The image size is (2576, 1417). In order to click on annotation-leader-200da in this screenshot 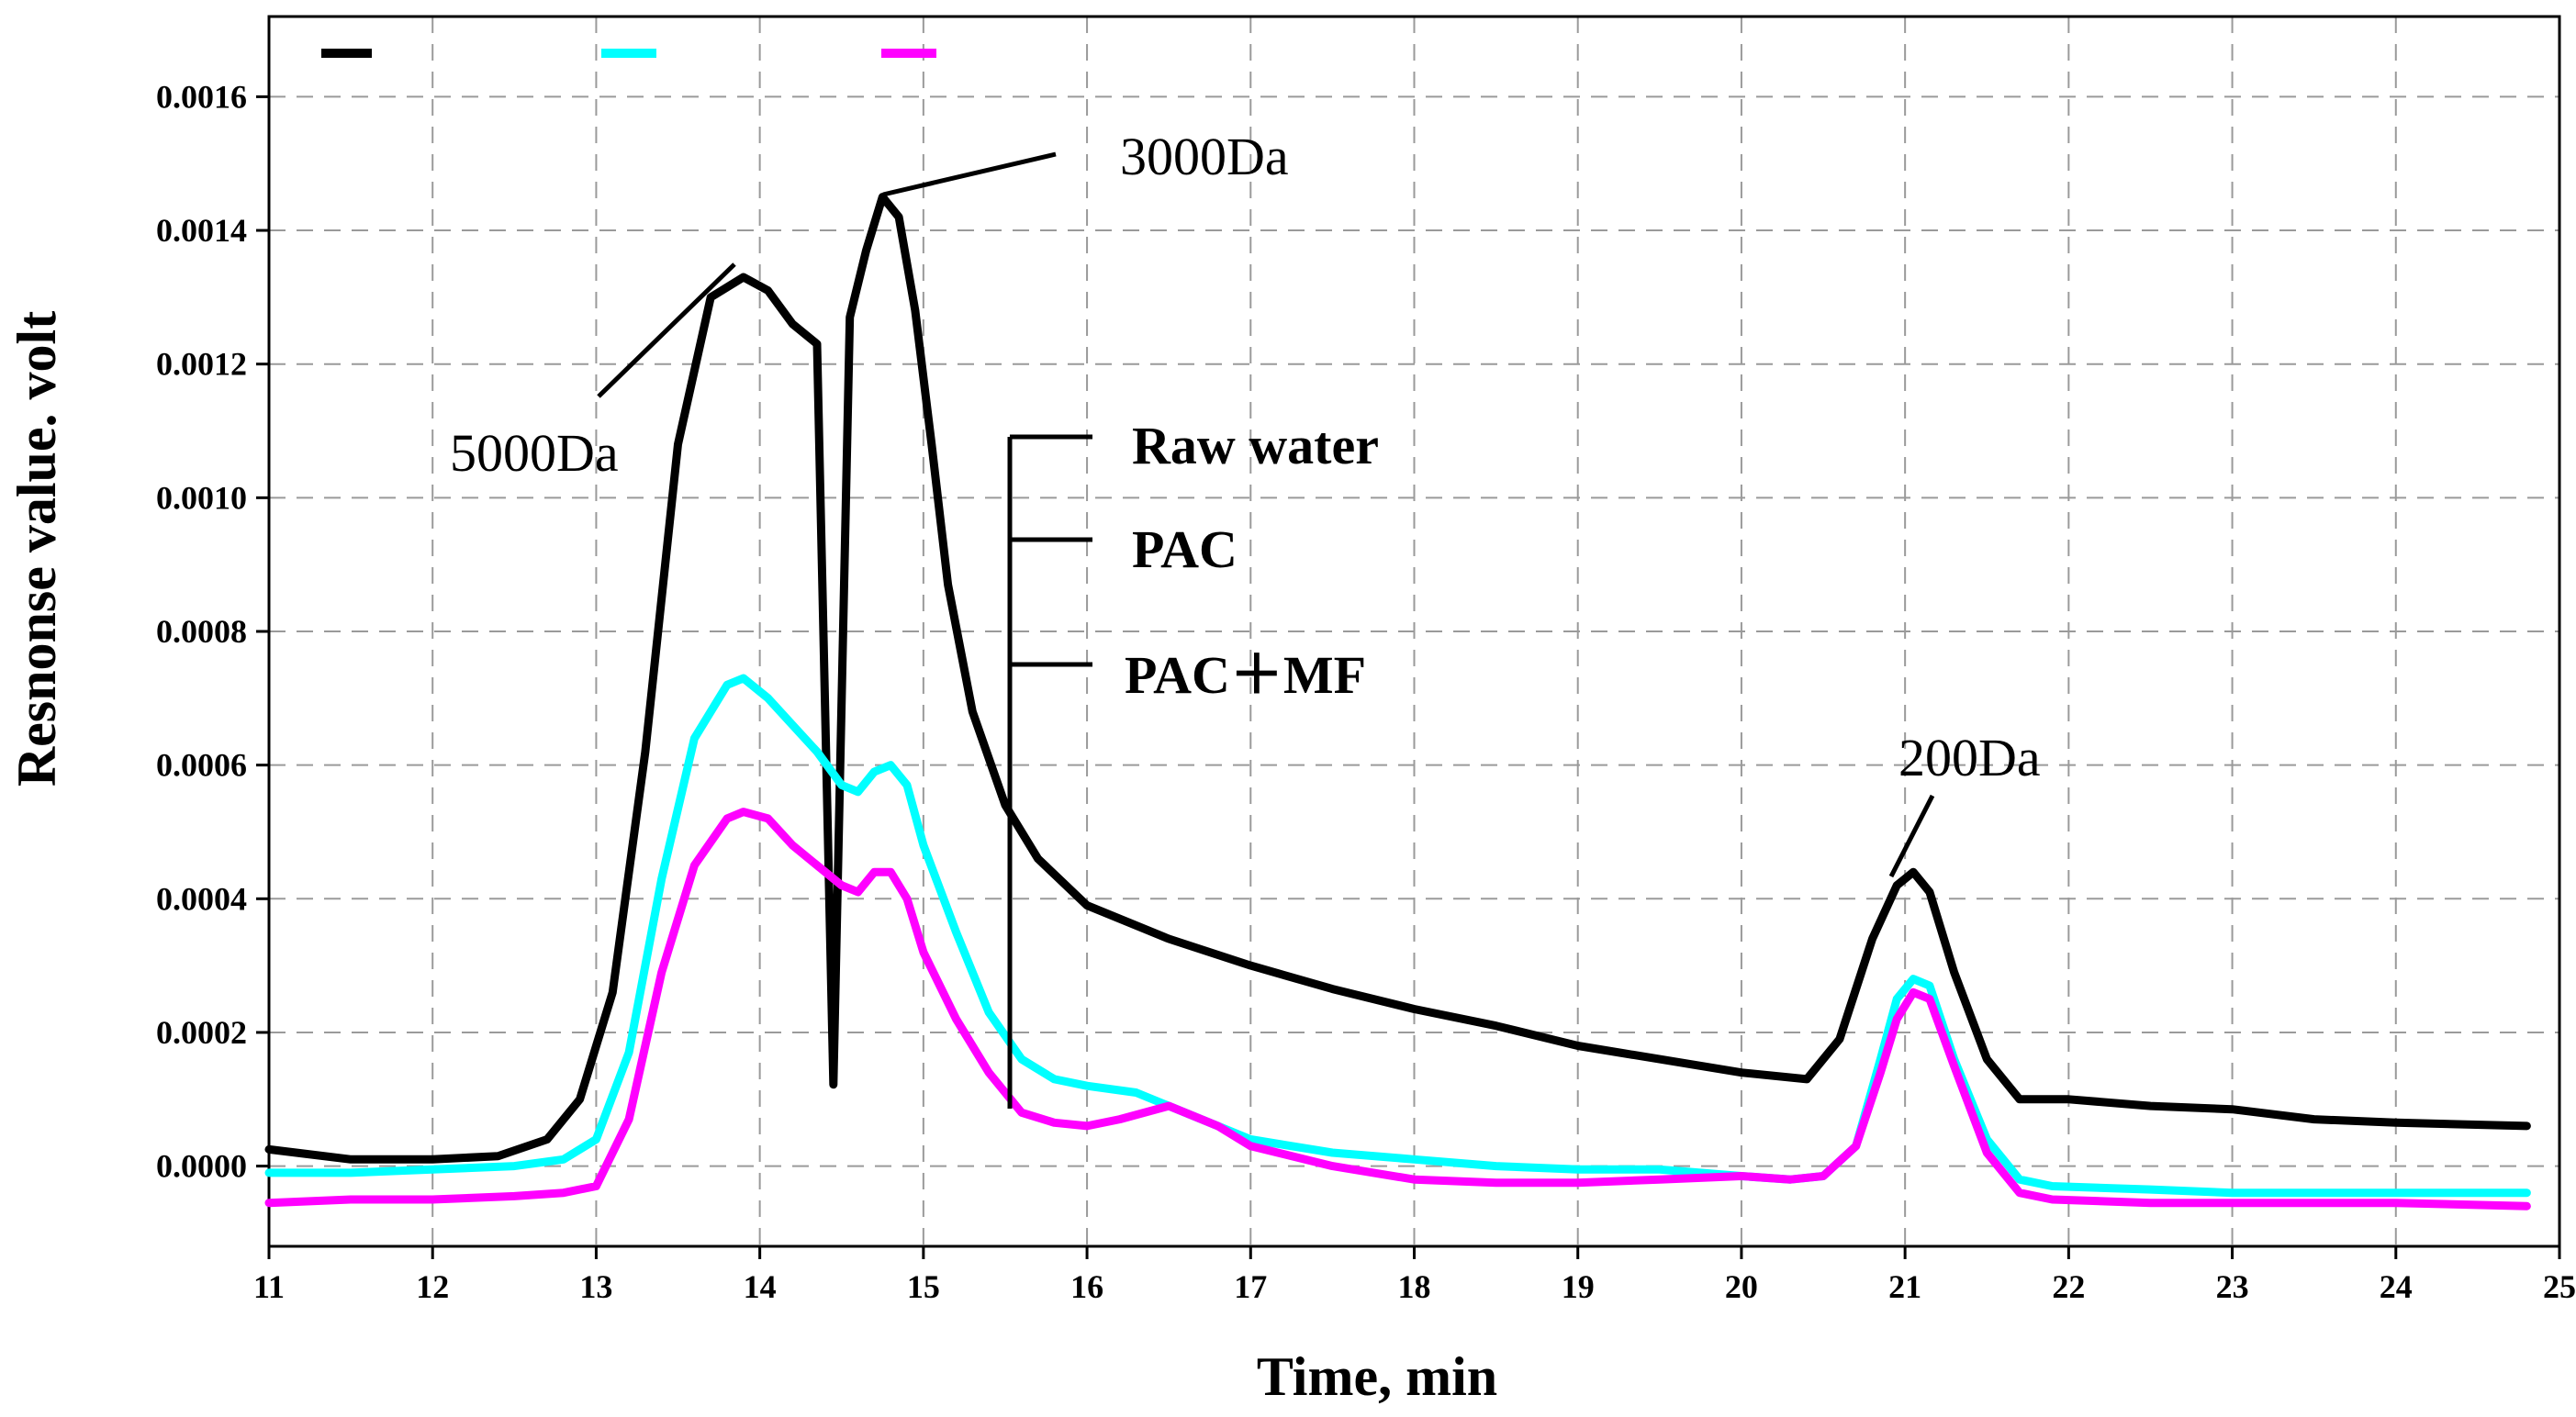, I will do `click(1911, 836)`.